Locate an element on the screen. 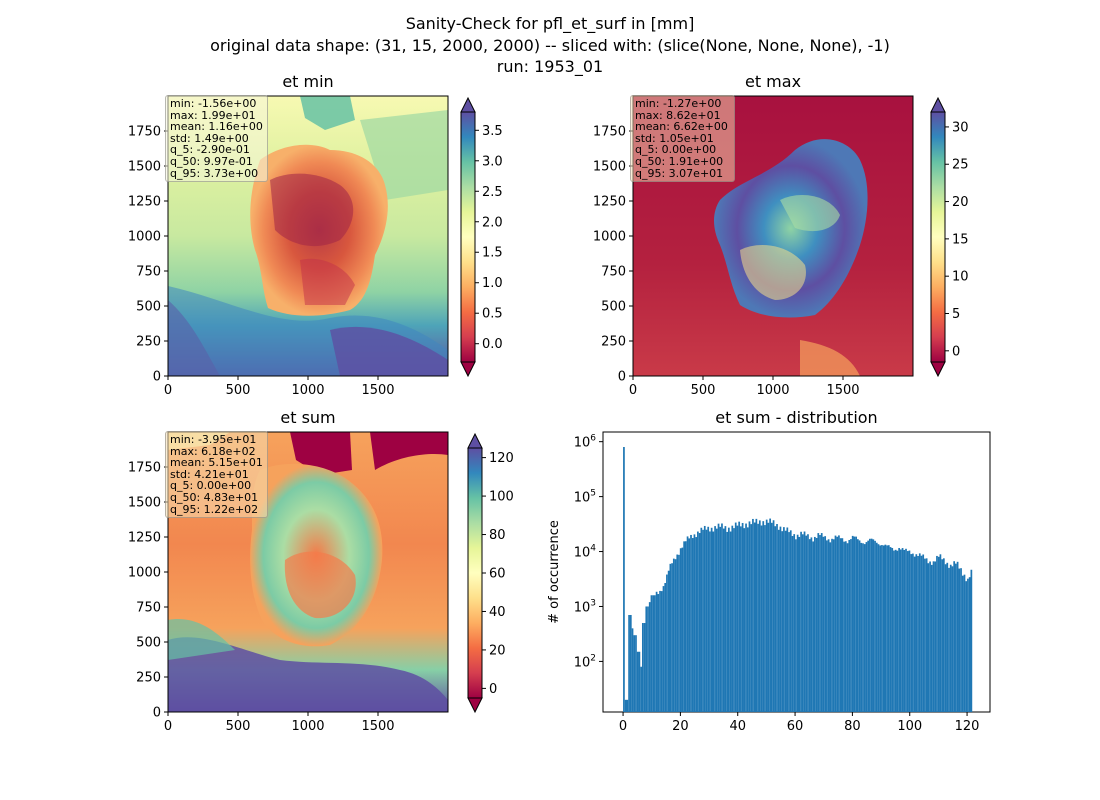 This screenshot has height=800, width=1100. axes-title-histogram: et sum - distribution is located at coordinates (796, 417).